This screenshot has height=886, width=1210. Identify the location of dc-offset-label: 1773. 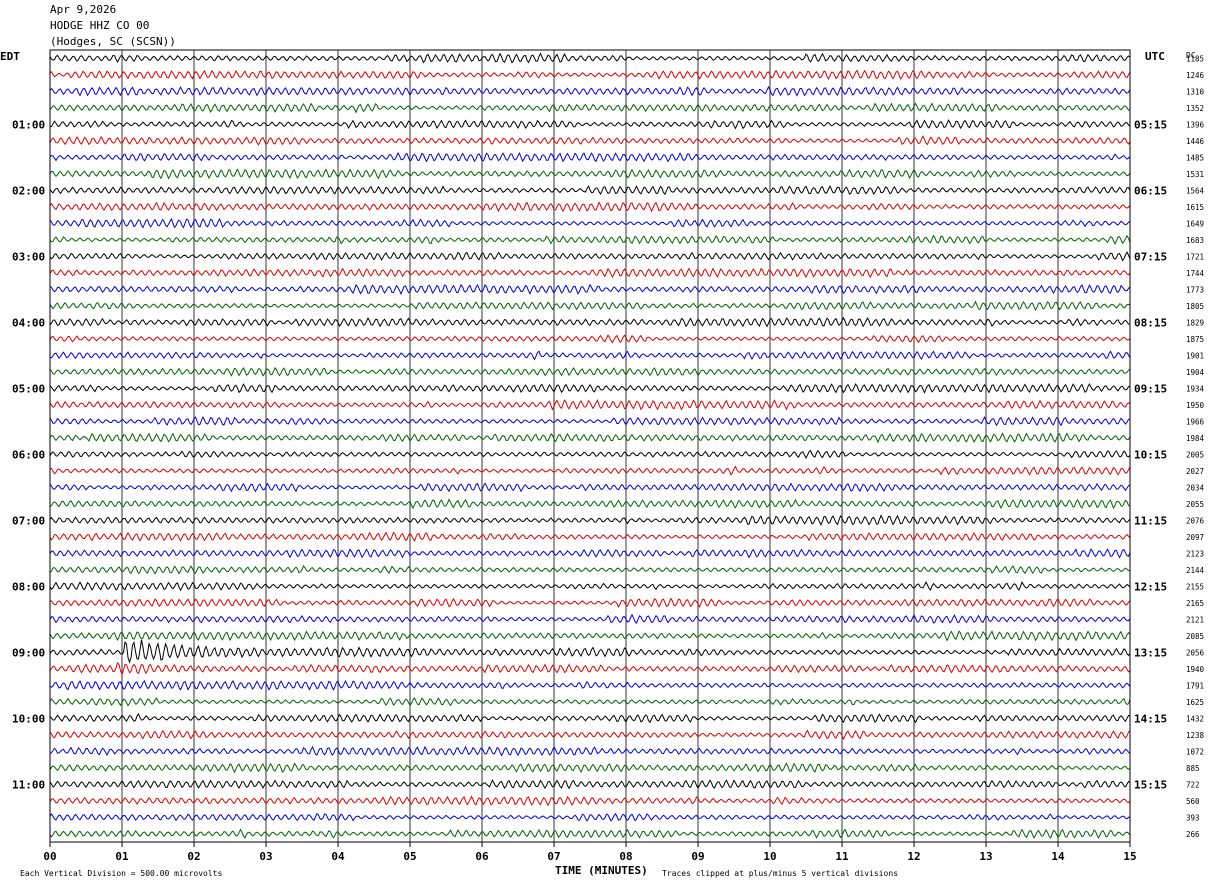
(1195, 289).